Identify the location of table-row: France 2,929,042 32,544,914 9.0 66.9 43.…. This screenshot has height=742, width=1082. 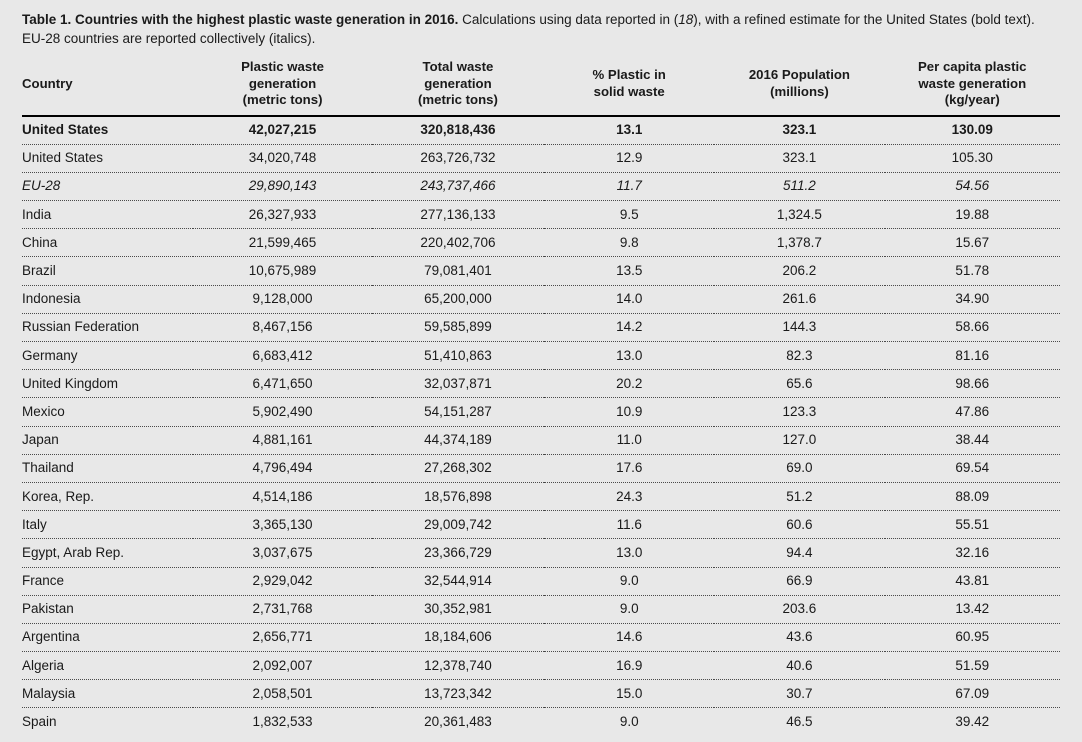
(541, 581).